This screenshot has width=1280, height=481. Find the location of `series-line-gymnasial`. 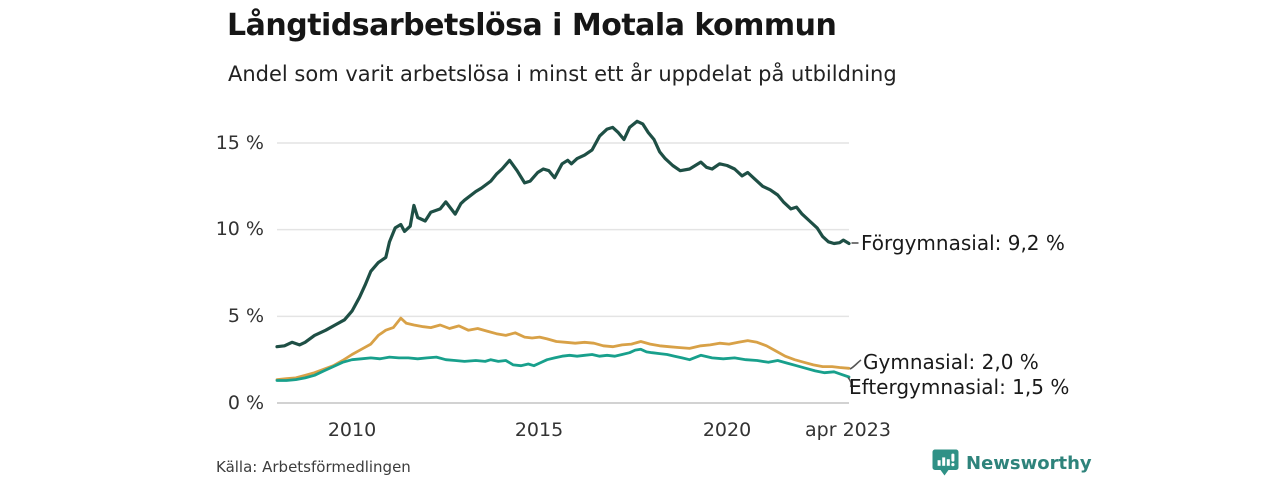

series-line-gymnasial is located at coordinates (563, 349).